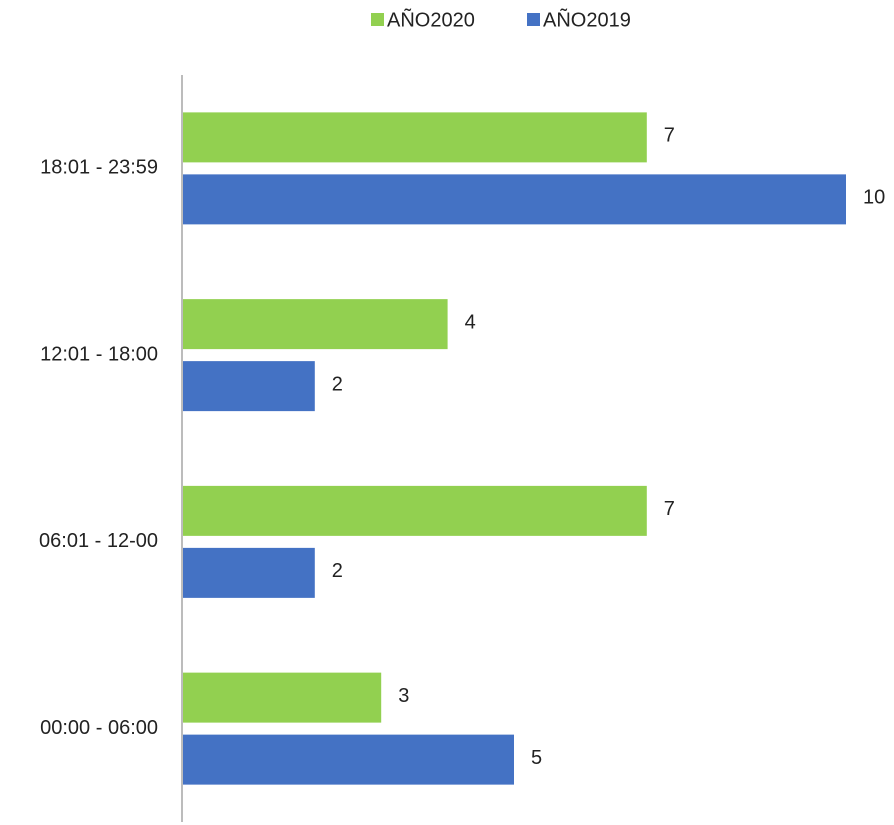  Describe the element at coordinates (99, 354) in the screenshot. I see `y-tick-label: 12:01 - 18:00` at that location.